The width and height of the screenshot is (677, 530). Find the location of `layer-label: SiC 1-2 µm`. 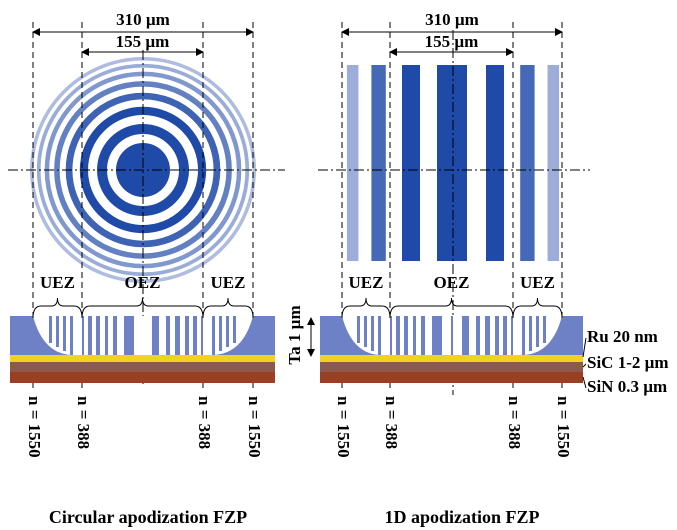

layer-label: SiC 1-2 µm is located at coordinates (628, 362).